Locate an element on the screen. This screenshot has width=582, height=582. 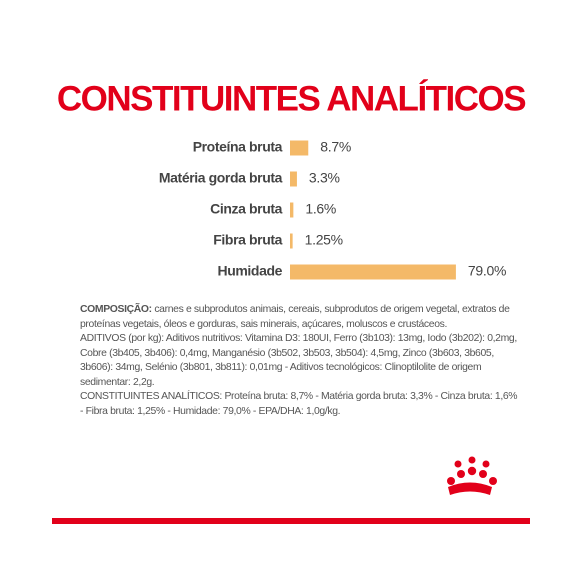
category-label: Humidade is located at coordinates (250, 271).